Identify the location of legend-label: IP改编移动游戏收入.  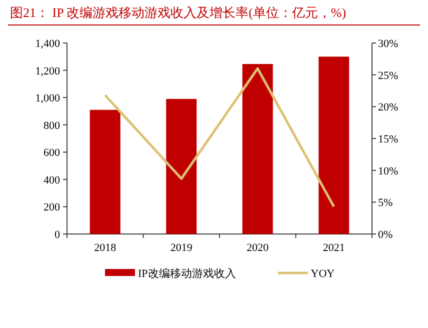
(187, 273).